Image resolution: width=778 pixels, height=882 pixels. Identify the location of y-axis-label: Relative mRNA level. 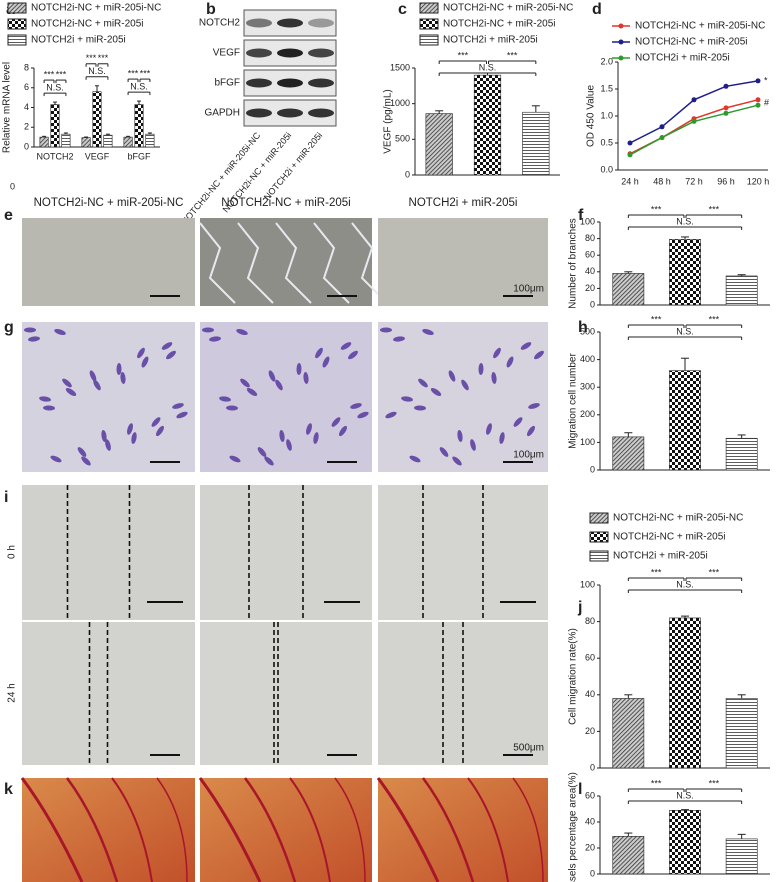
(7, 107).